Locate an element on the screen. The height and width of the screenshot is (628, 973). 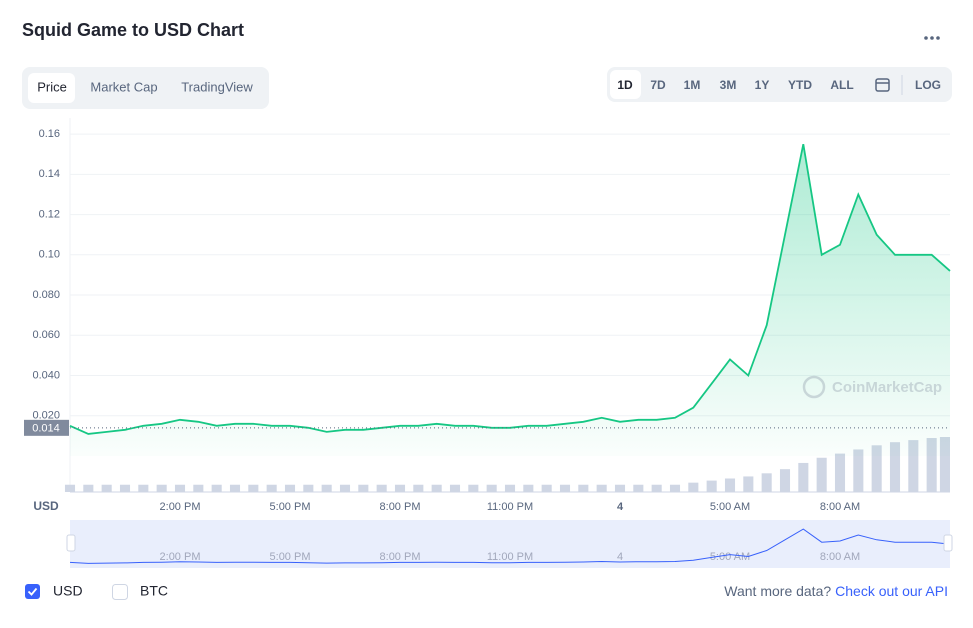
check-mark is located at coordinates (32, 591).